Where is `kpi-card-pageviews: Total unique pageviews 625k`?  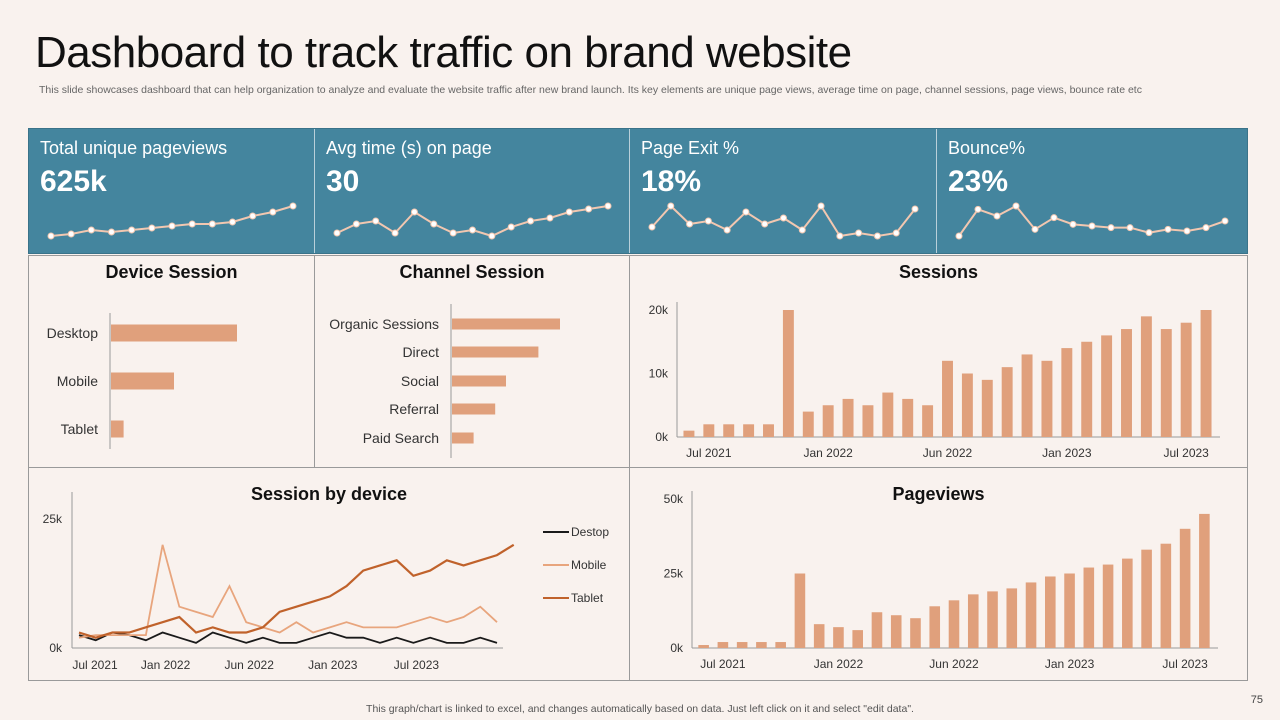
kpi-card-pageviews: Total unique pageviews 625k is located at coordinates (172, 191).